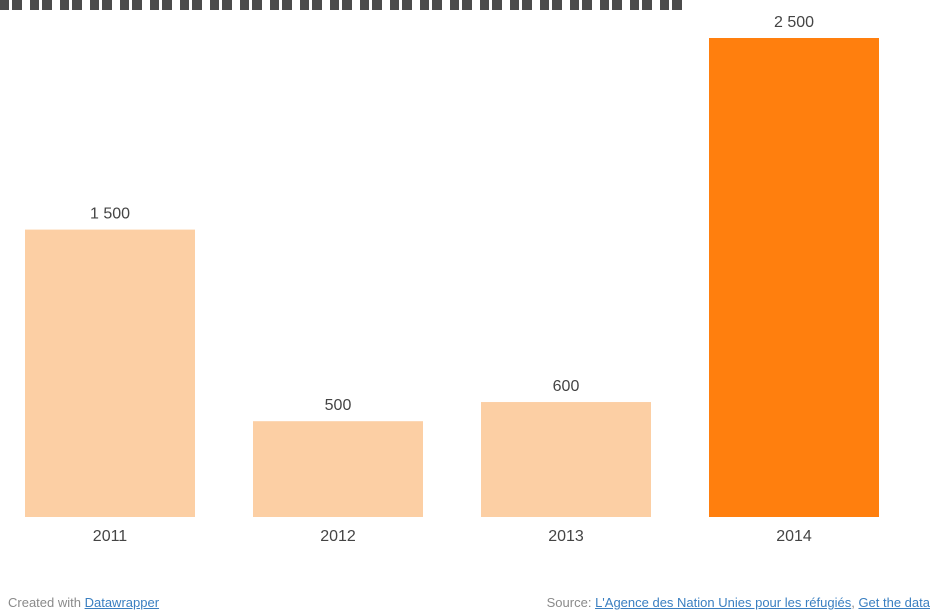 This screenshot has width=938, height=616. Describe the element at coordinates (794, 277) in the screenshot. I see `bar-2014` at that location.